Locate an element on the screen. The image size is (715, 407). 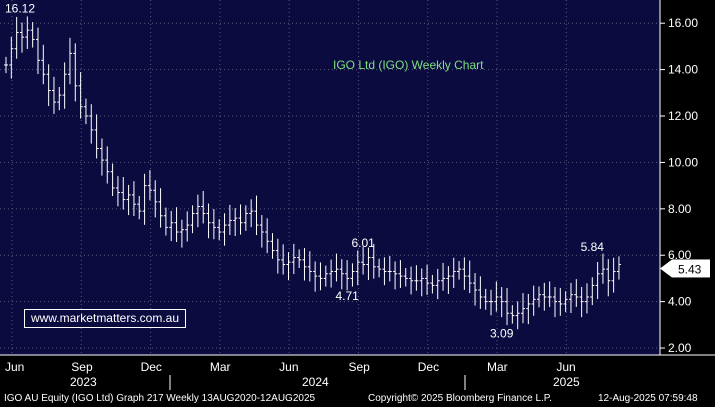
price-annotation: 4.71 is located at coordinates (347, 296).